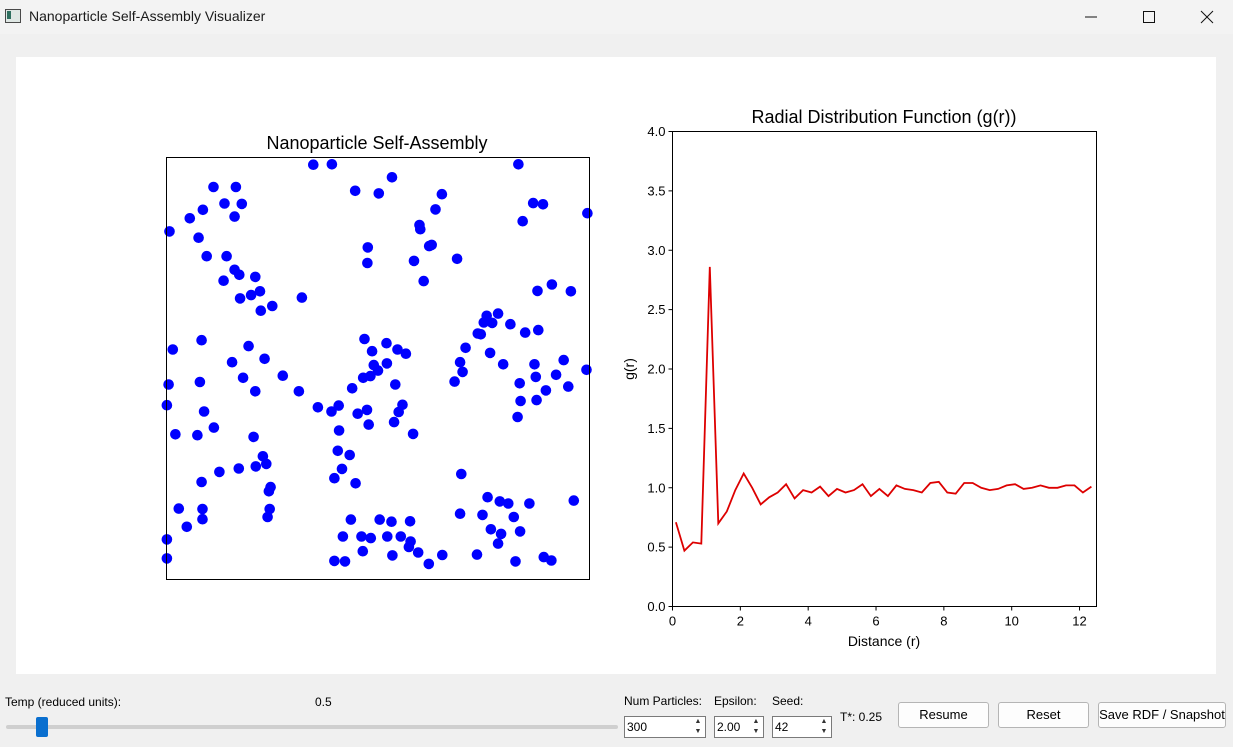  I want to click on temp-slider-handle, so click(42, 727).